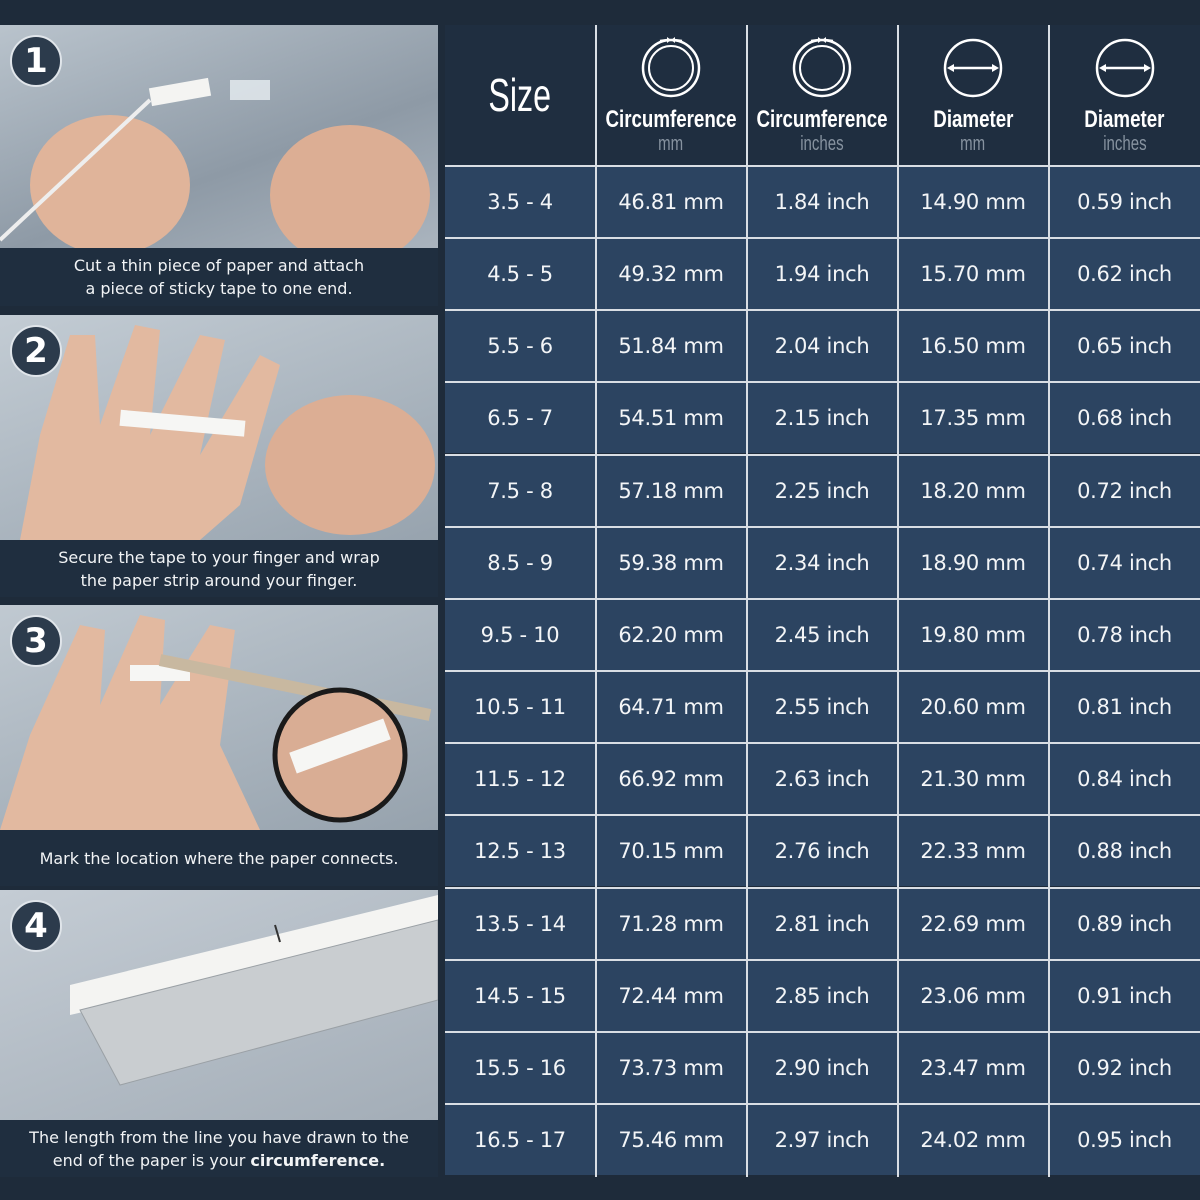 Image resolution: width=1200 pixels, height=1200 pixels. Describe the element at coordinates (219, 427) in the screenshot. I see `step-2-photo-wrap-finger: 2` at that location.